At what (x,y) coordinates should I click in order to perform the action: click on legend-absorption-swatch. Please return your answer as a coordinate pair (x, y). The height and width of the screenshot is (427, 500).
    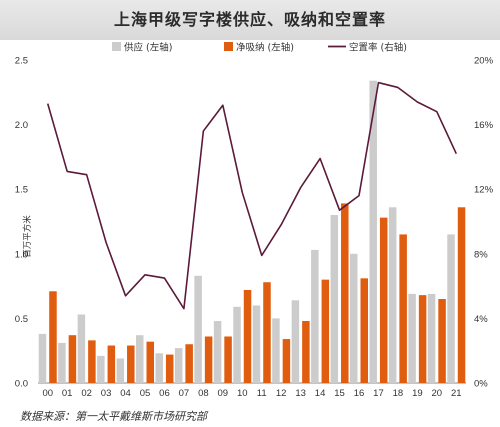
    Looking at the image, I should click on (228, 46).